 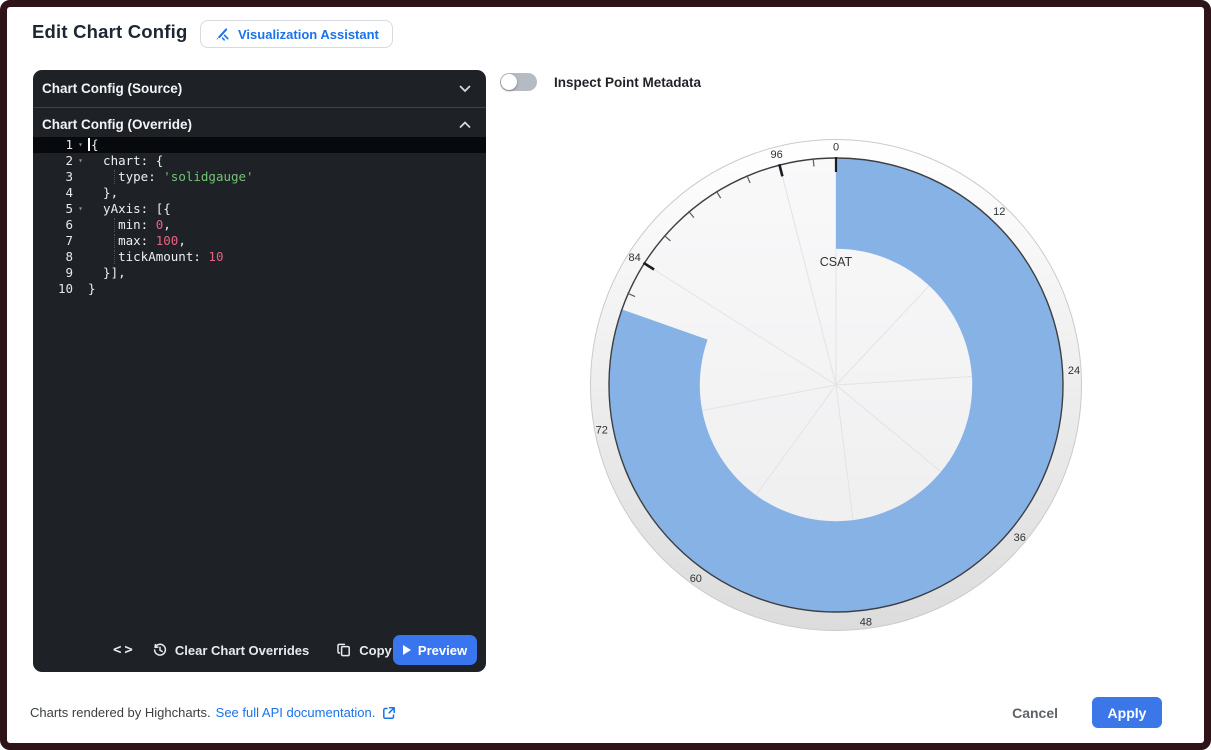 I want to click on assistant-button-label: Visualization Assistant, so click(x=308, y=34).